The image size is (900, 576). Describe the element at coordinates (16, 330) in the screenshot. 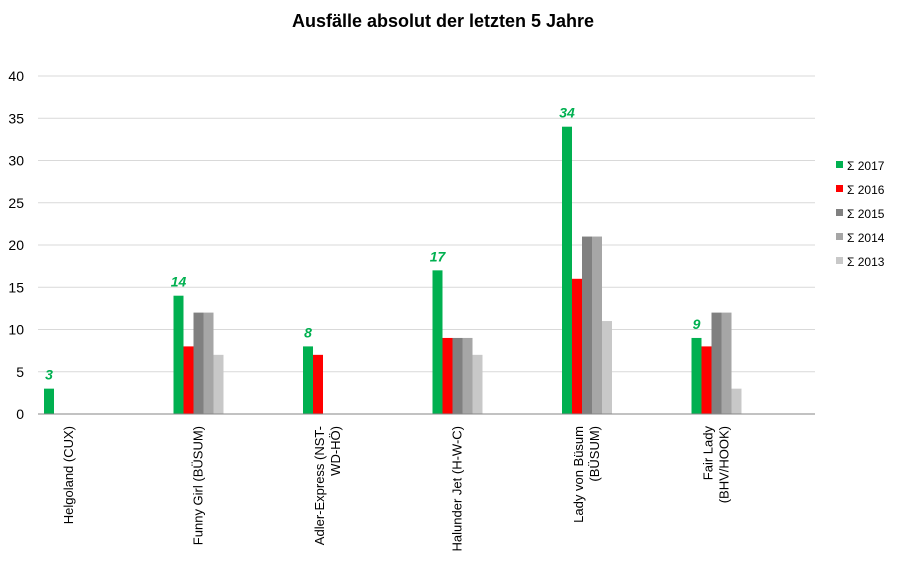

I see `y-tick-label: 10` at that location.